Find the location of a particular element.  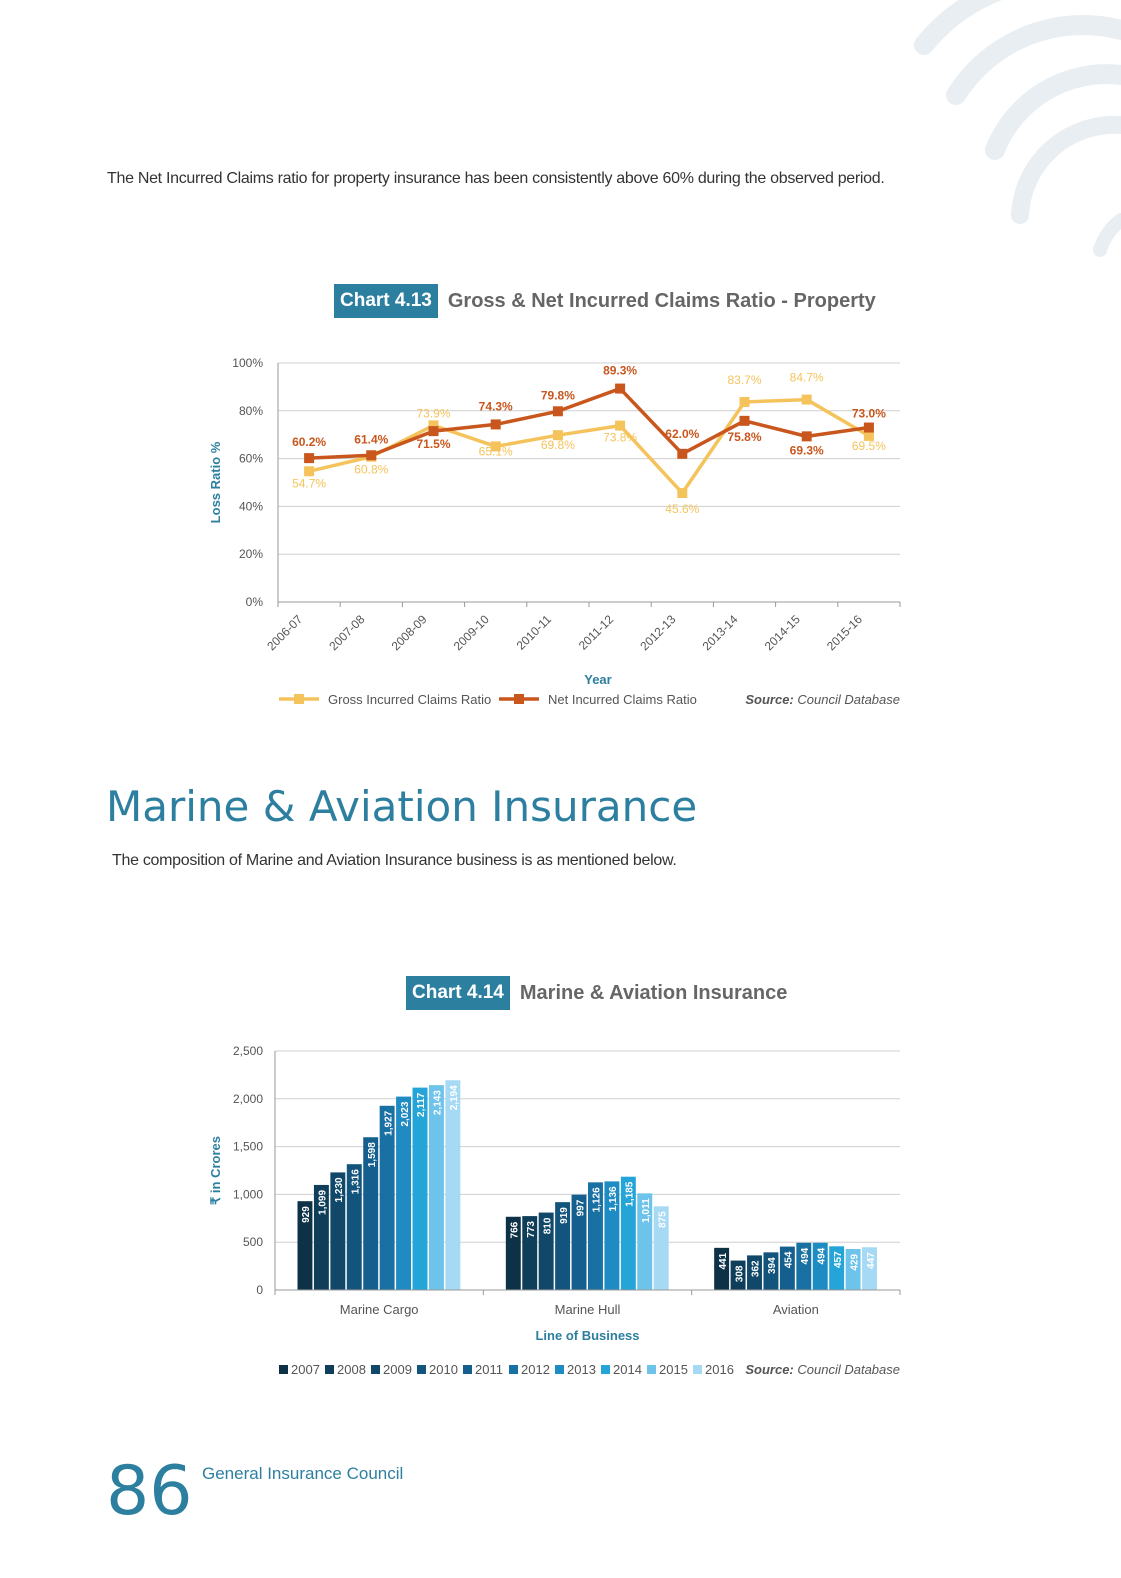

data-label: 45.6% is located at coordinates (682, 509).